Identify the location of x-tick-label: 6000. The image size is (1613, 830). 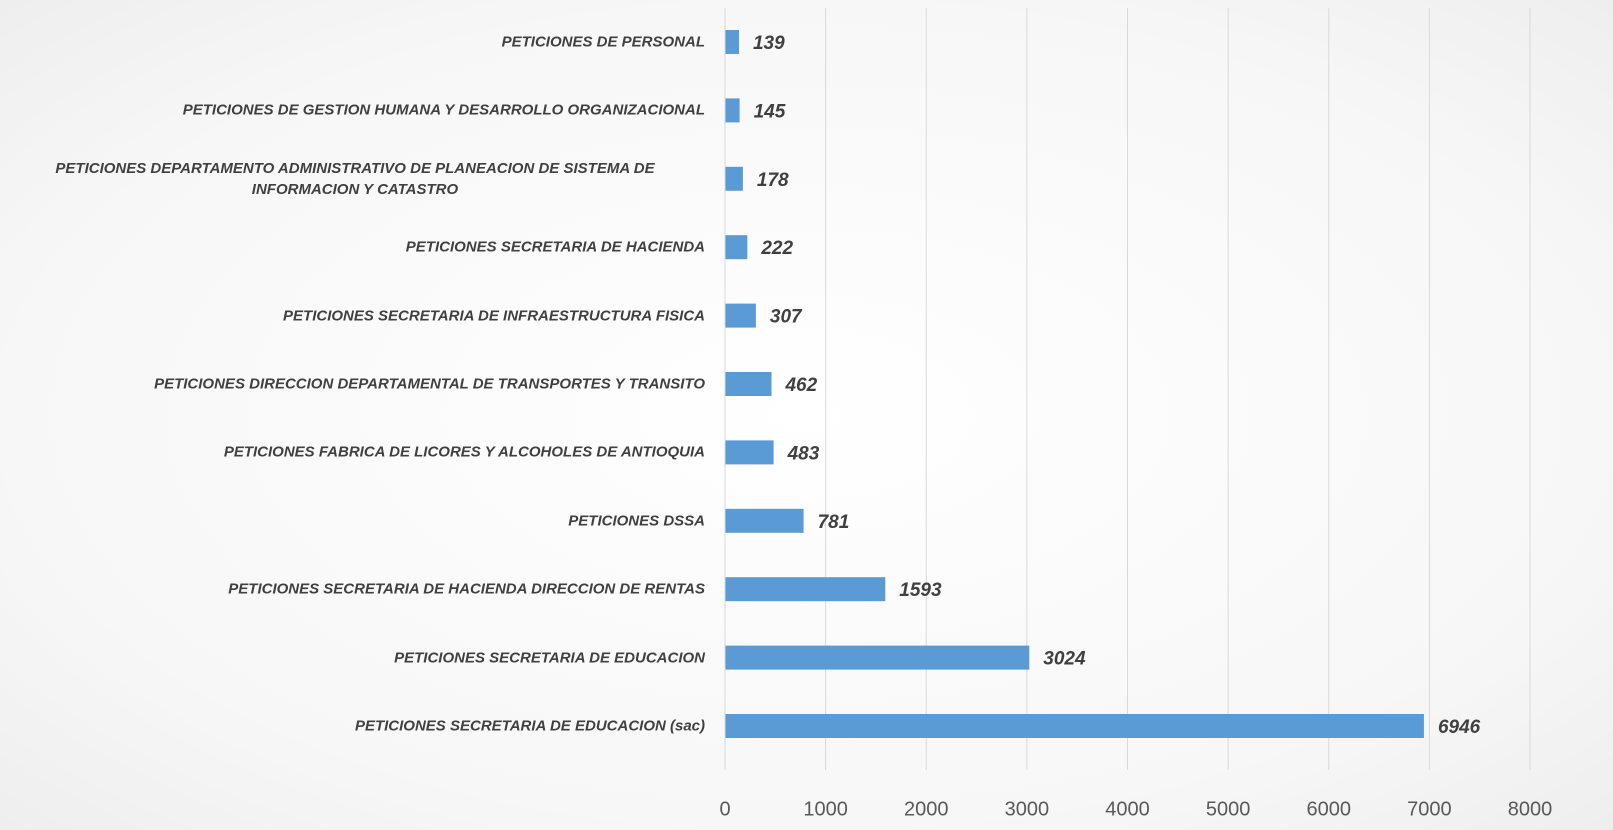
(1329, 809).